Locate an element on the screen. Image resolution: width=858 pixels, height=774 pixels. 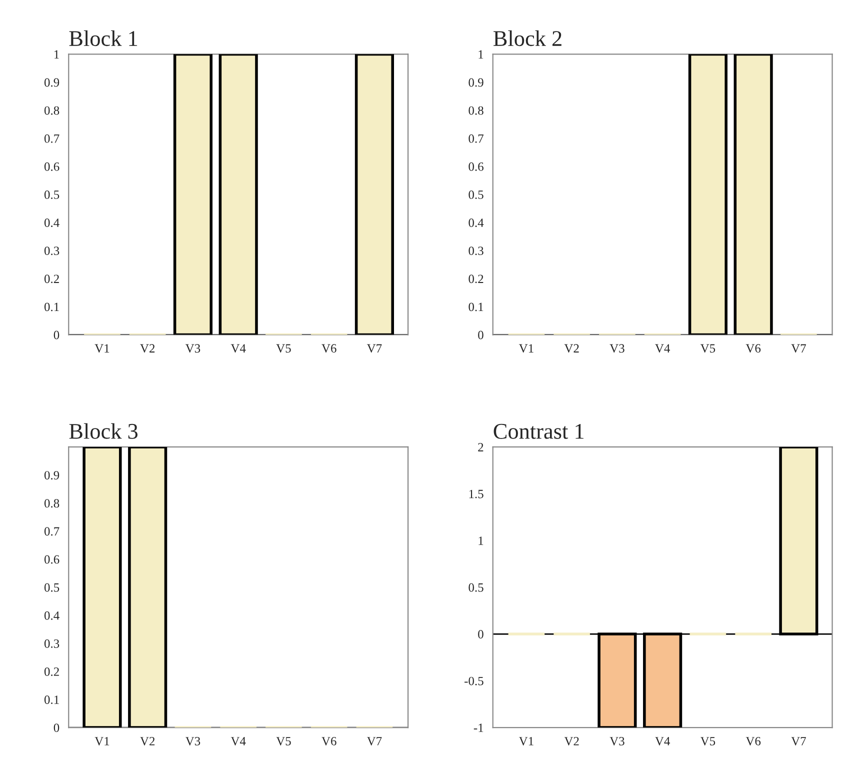
y-tick-label: 2 is located at coordinates (481, 447).